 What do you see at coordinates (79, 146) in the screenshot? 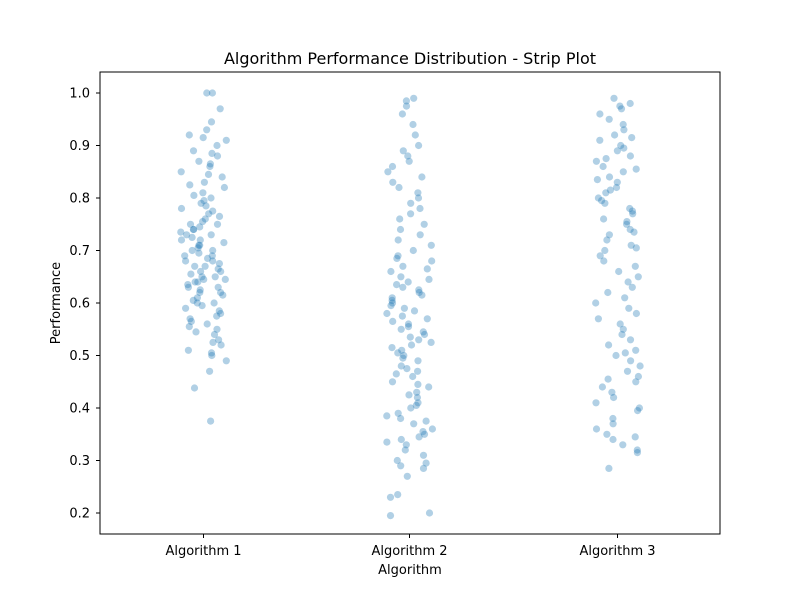
I see `y-tick-label: 0.9` at bounding box center [79, 146].